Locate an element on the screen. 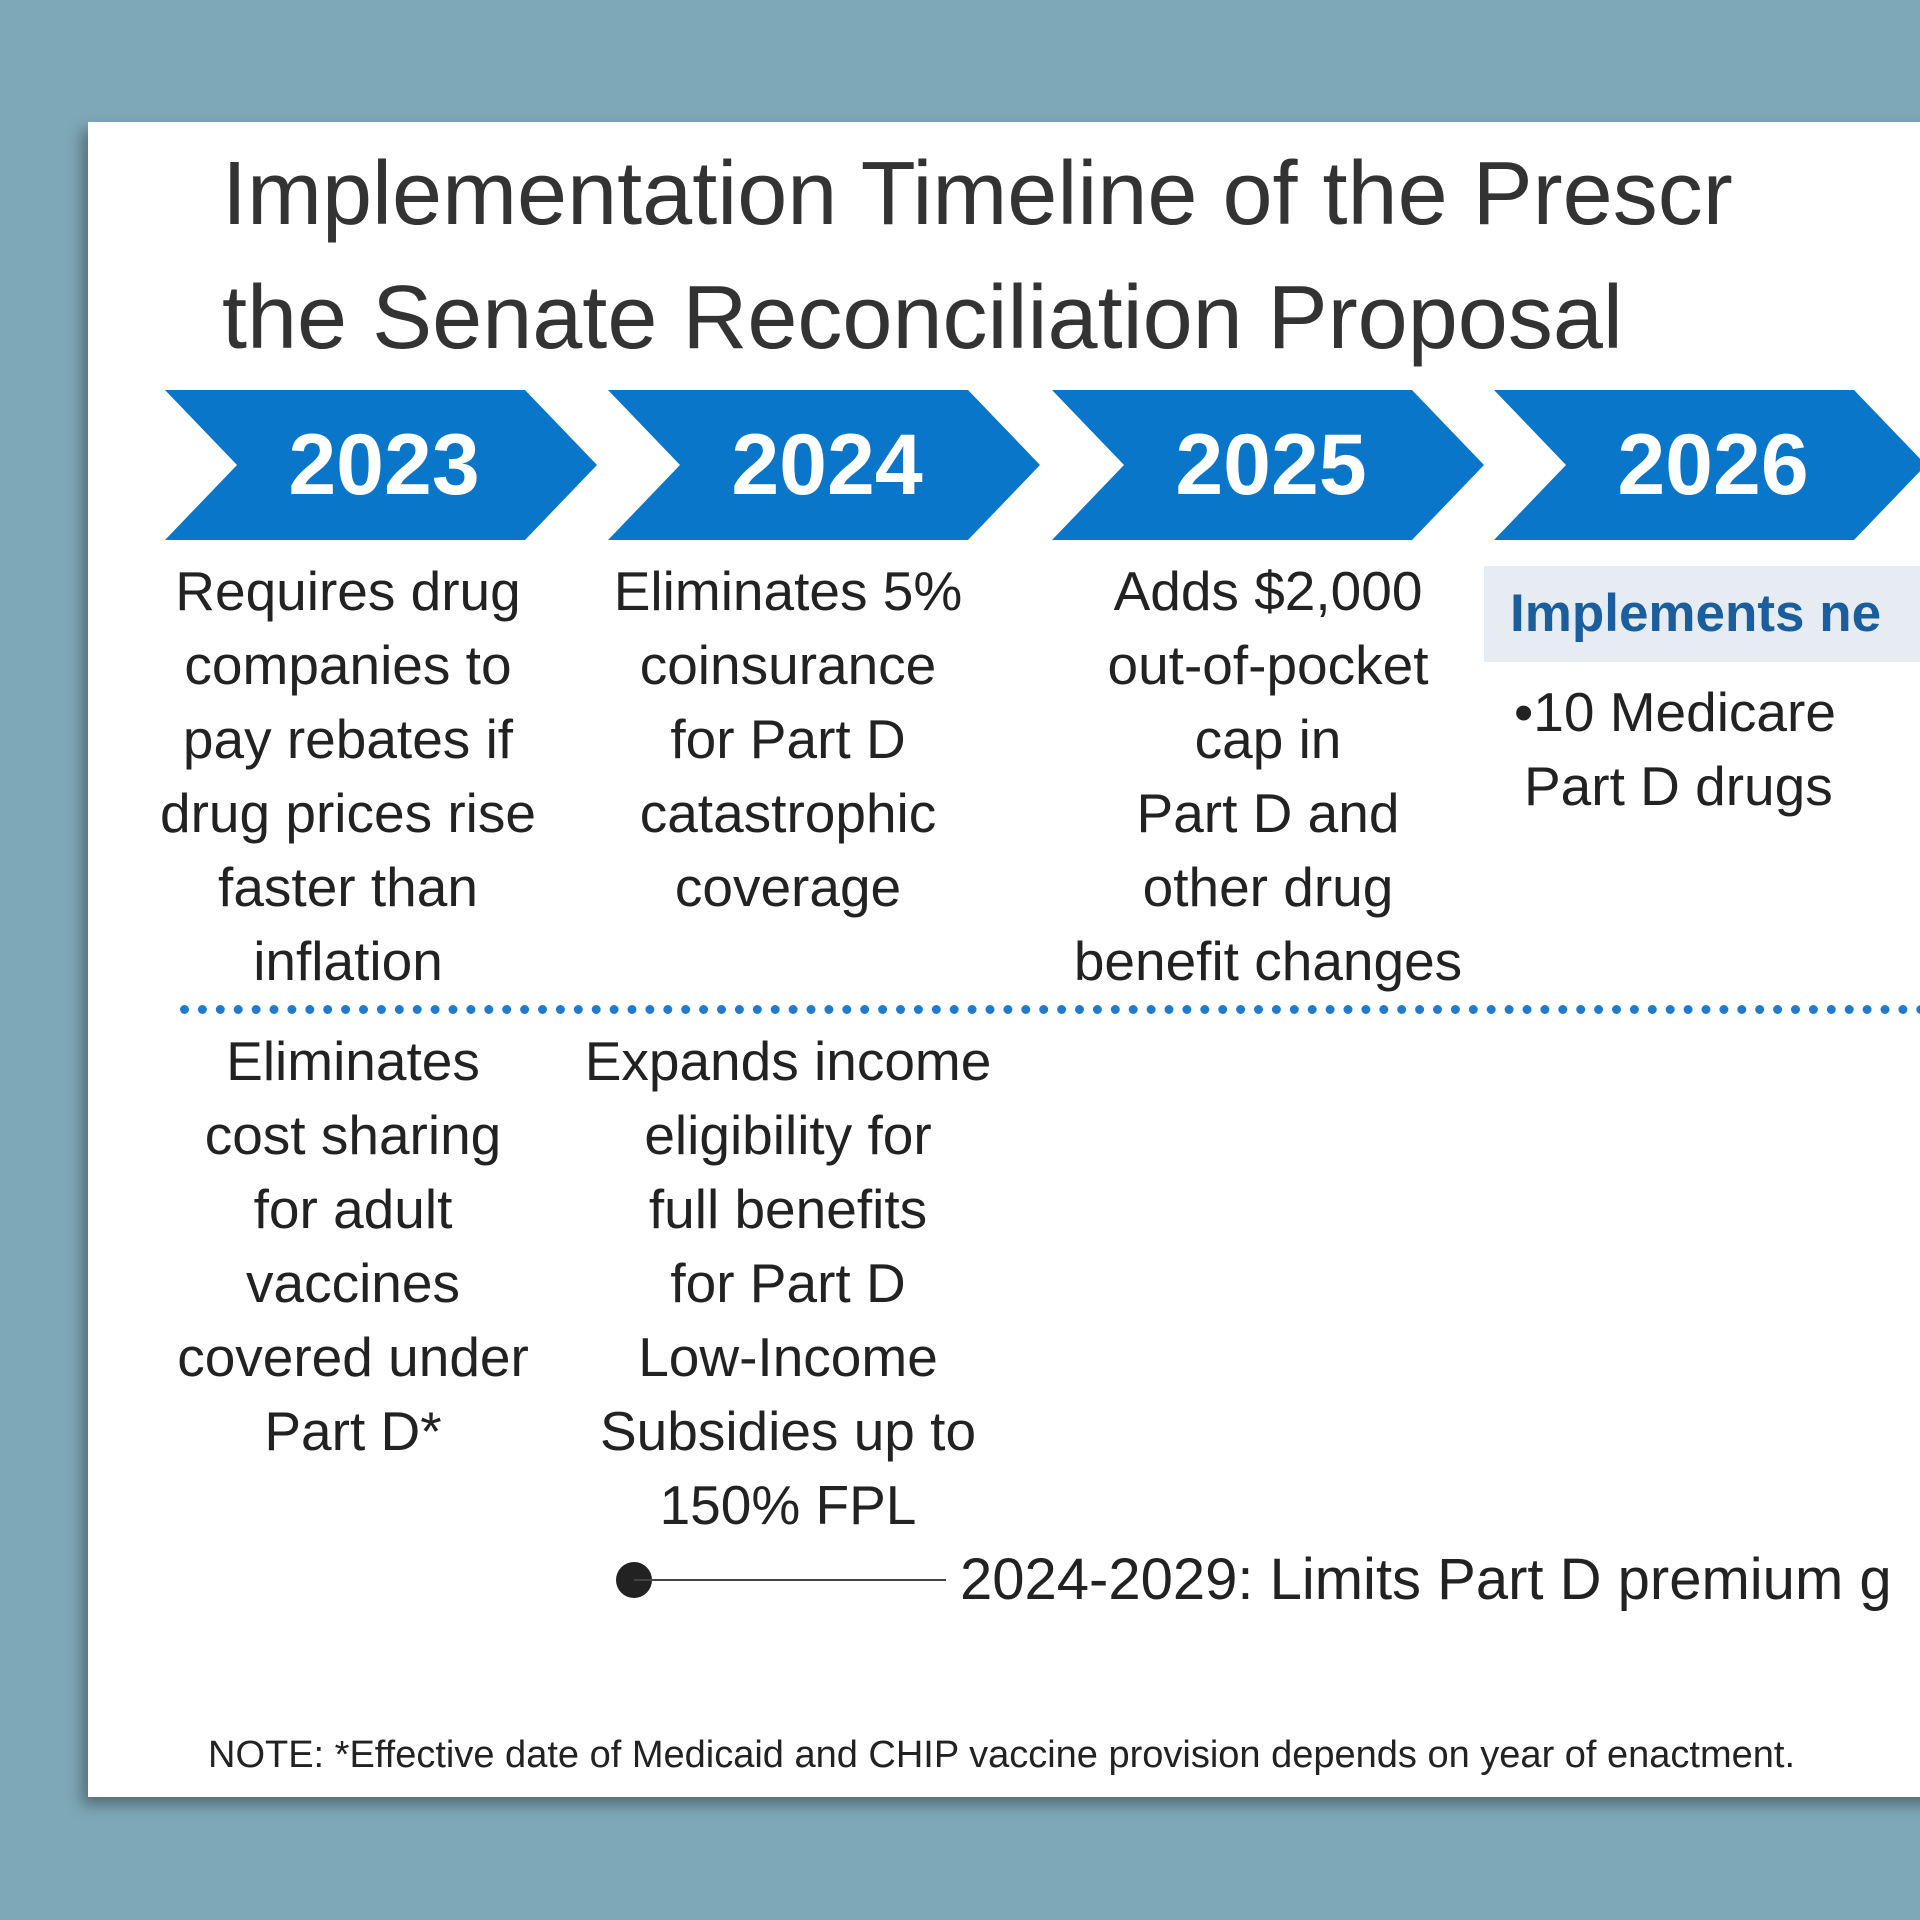 This screenshot has width=1920, height=1920. text-line: other drug is located at coordinates (1268, 887).